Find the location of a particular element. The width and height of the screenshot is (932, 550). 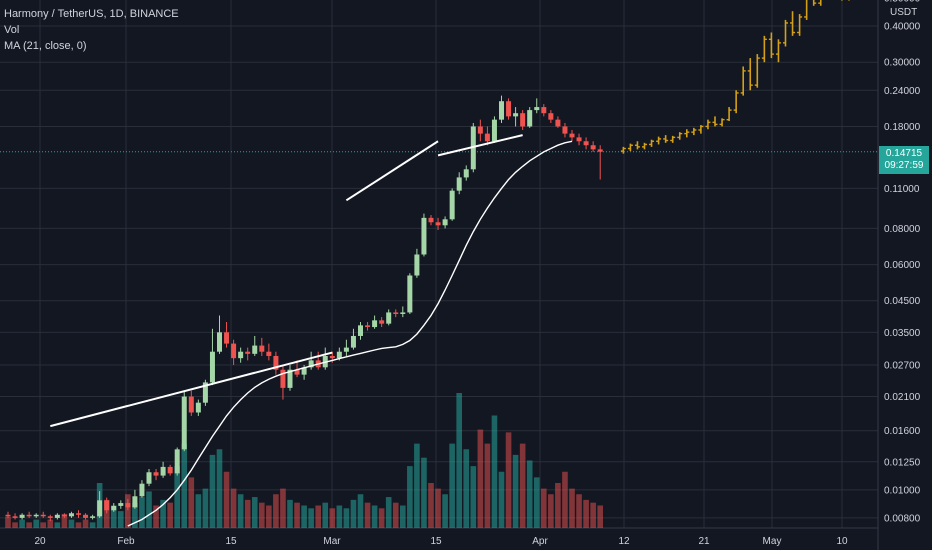

x-tick-label: 10 is located at coordinates (842, 541).